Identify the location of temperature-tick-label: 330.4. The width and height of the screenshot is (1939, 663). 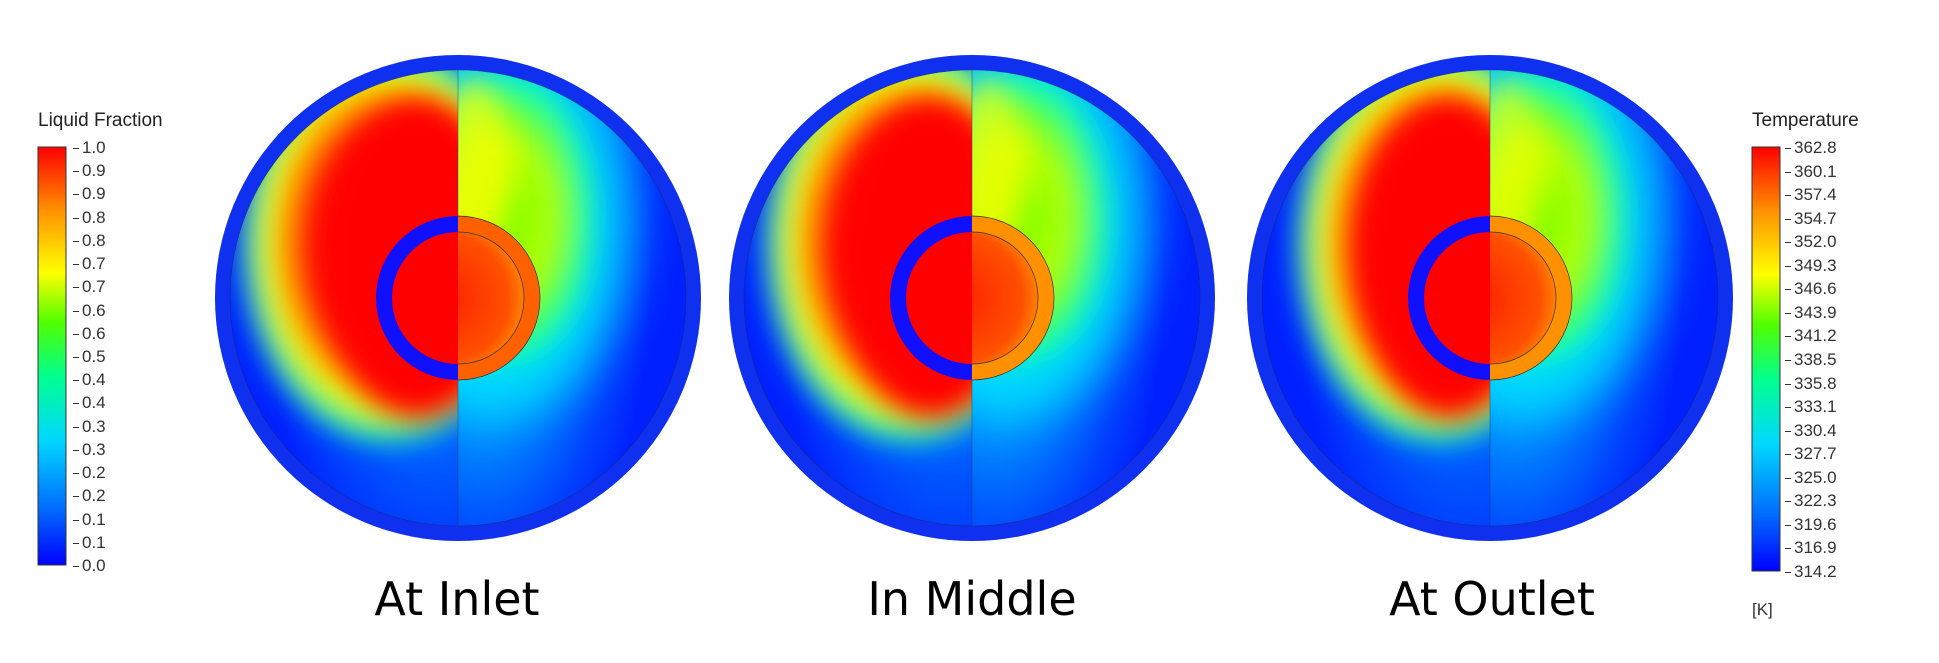
(1811, 430).